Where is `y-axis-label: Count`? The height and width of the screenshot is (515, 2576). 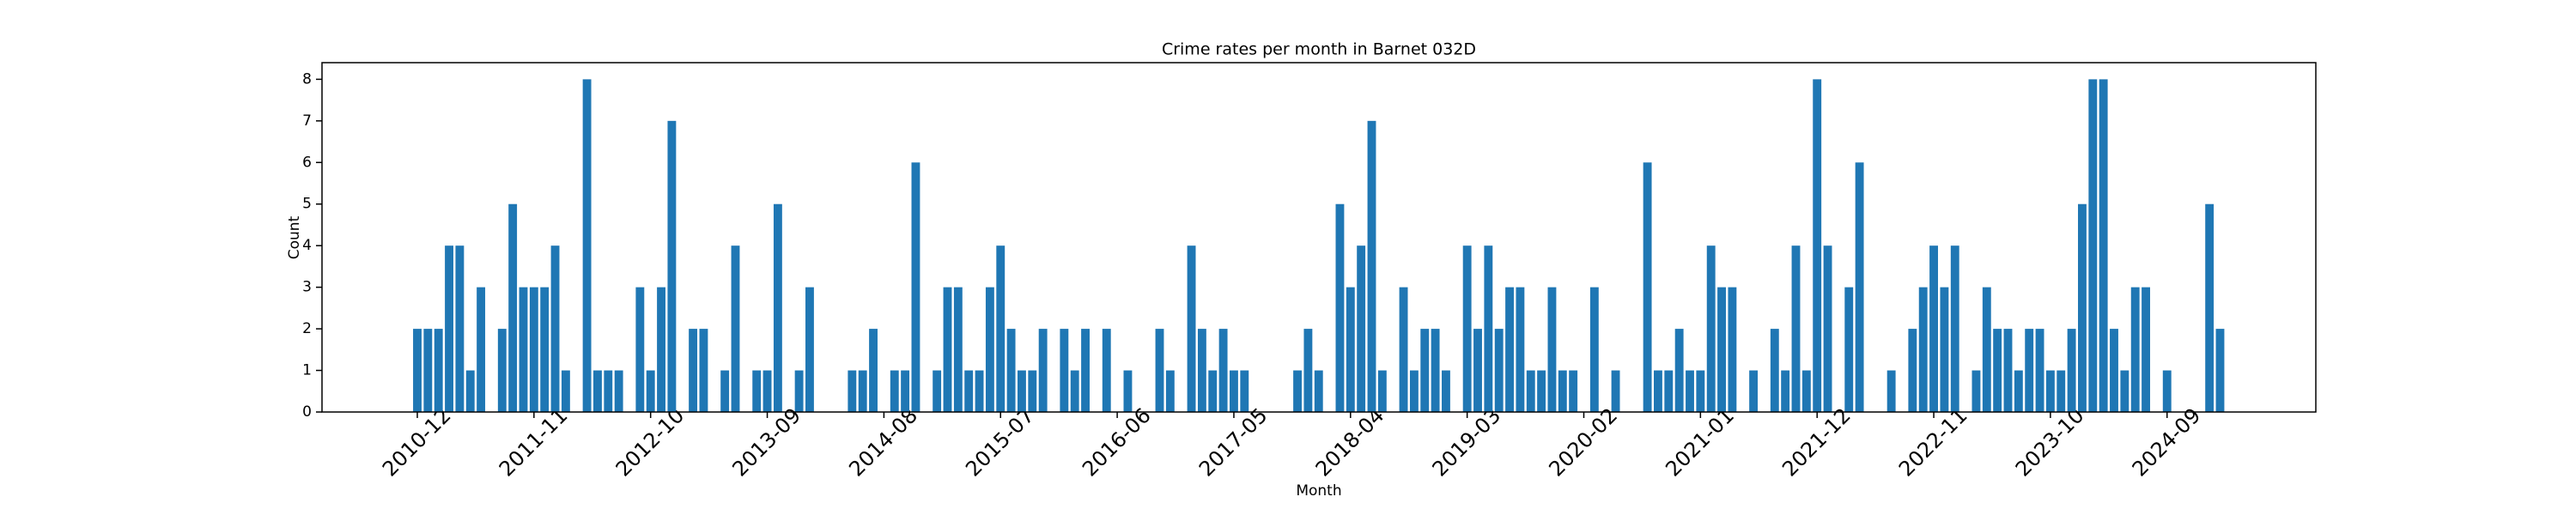 y-axis-label: Count is located at coordinates (294, 237).